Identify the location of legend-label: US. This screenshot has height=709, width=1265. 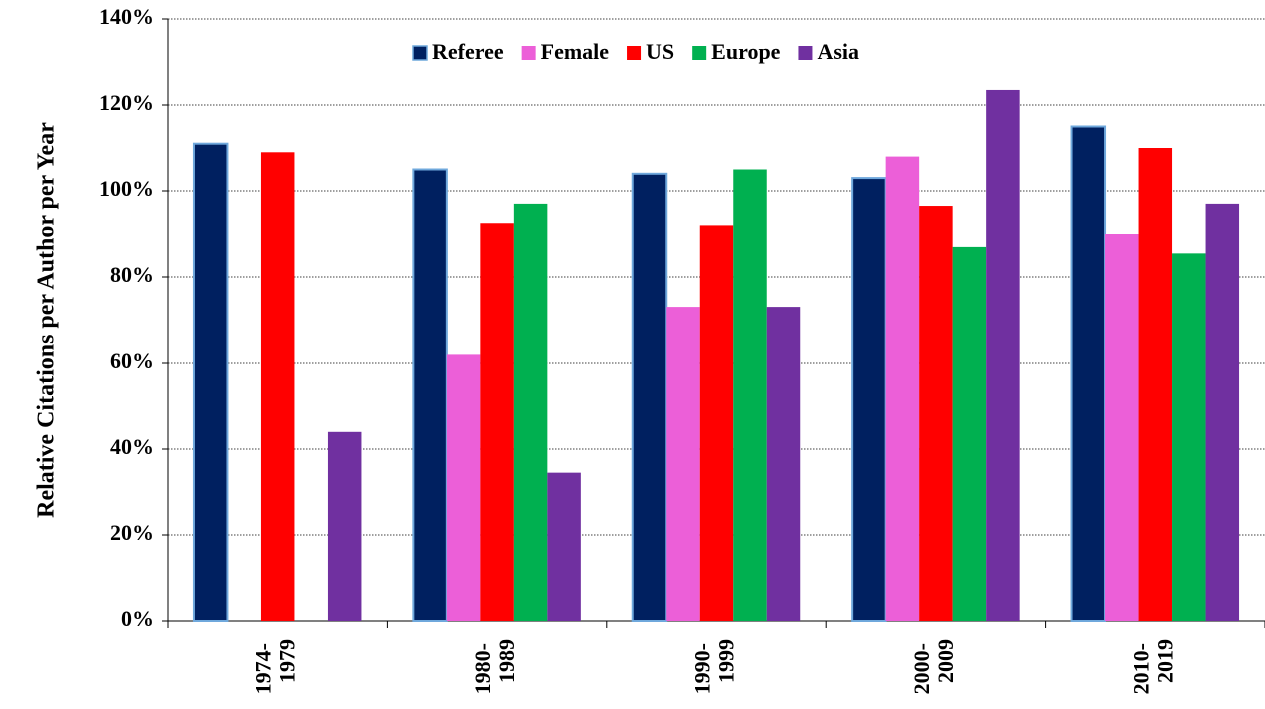
(660, 51).